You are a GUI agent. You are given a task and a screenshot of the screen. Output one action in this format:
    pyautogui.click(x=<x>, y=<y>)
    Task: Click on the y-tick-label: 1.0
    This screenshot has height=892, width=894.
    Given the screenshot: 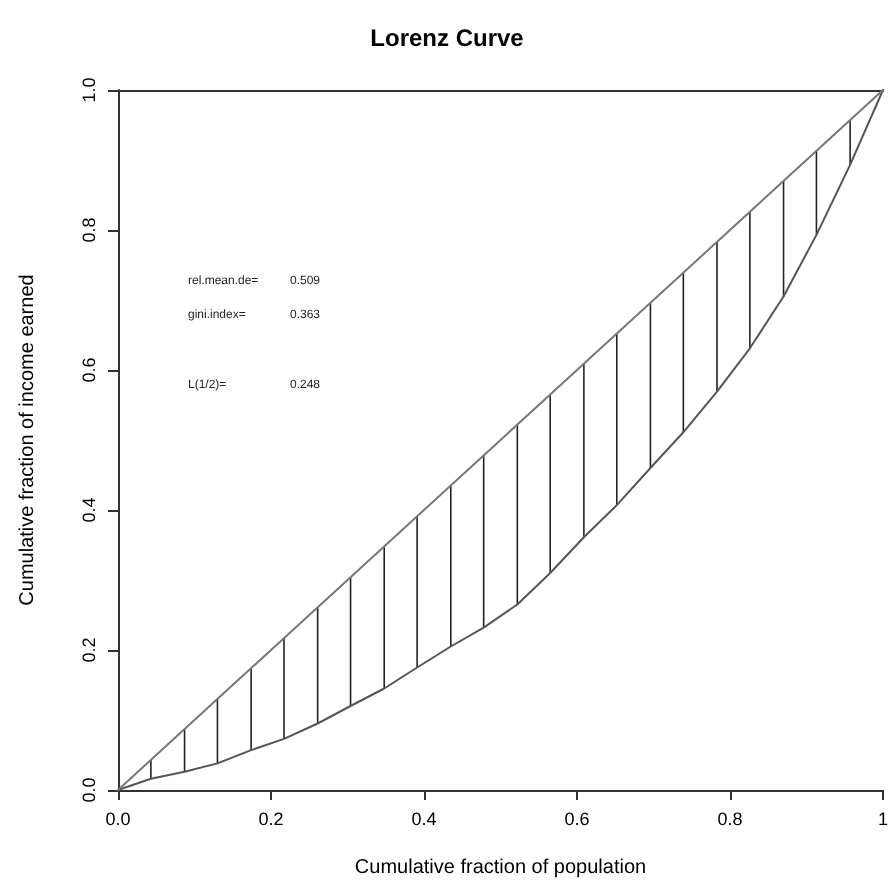 What is the action you would take?
    pyautogui.click(x=89, y=90)
    